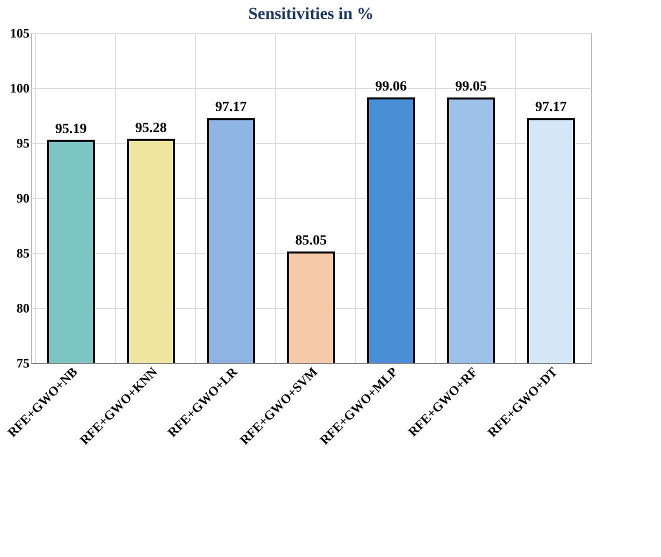  Describe the element at coordinates (311, 13) in the screenshot. I see `chart-title: Sensitivities in %` at that location.